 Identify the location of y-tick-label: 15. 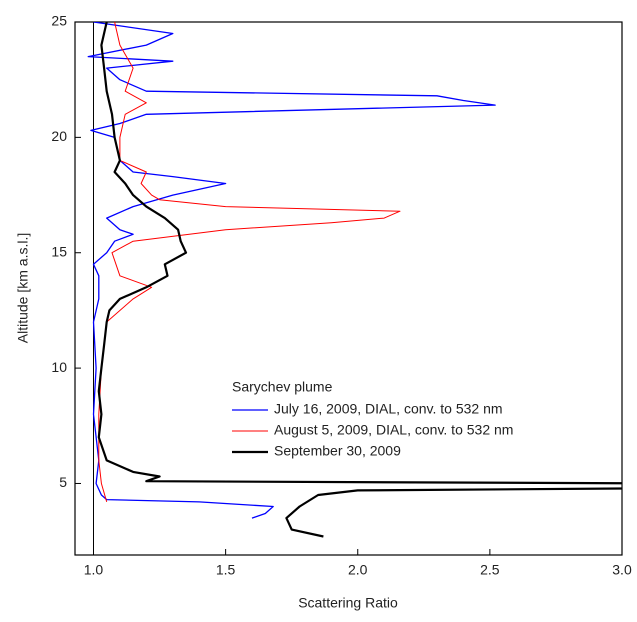
(59, 251).